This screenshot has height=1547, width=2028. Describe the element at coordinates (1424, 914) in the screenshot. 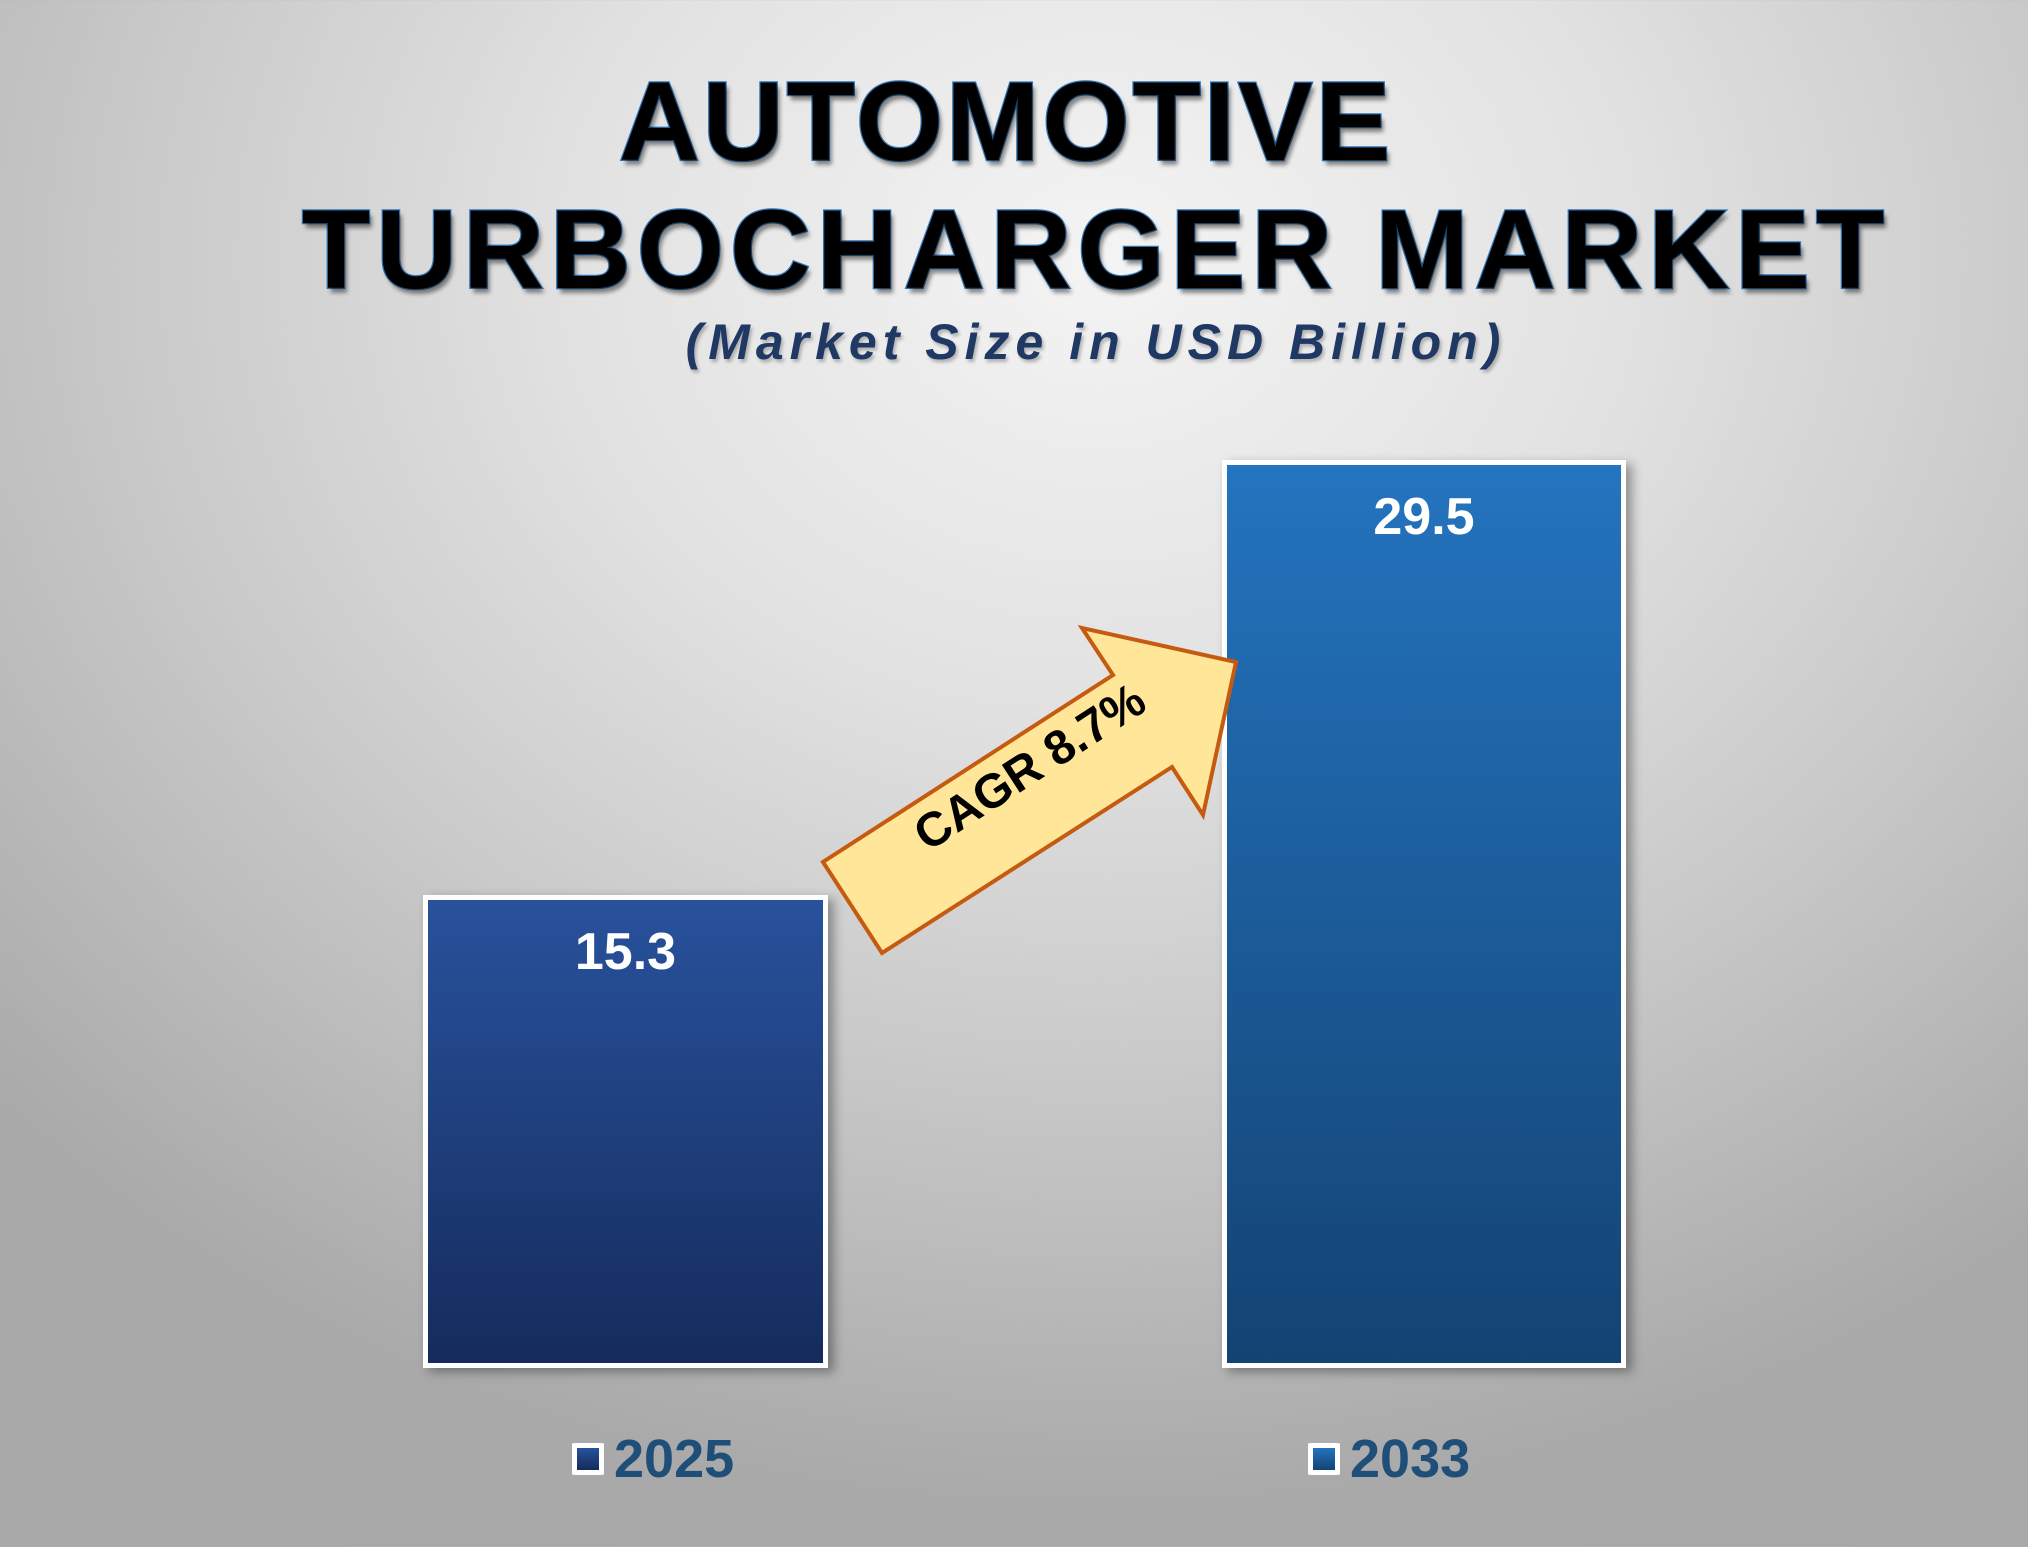

I see `bar-2033: 29.5` at that location.